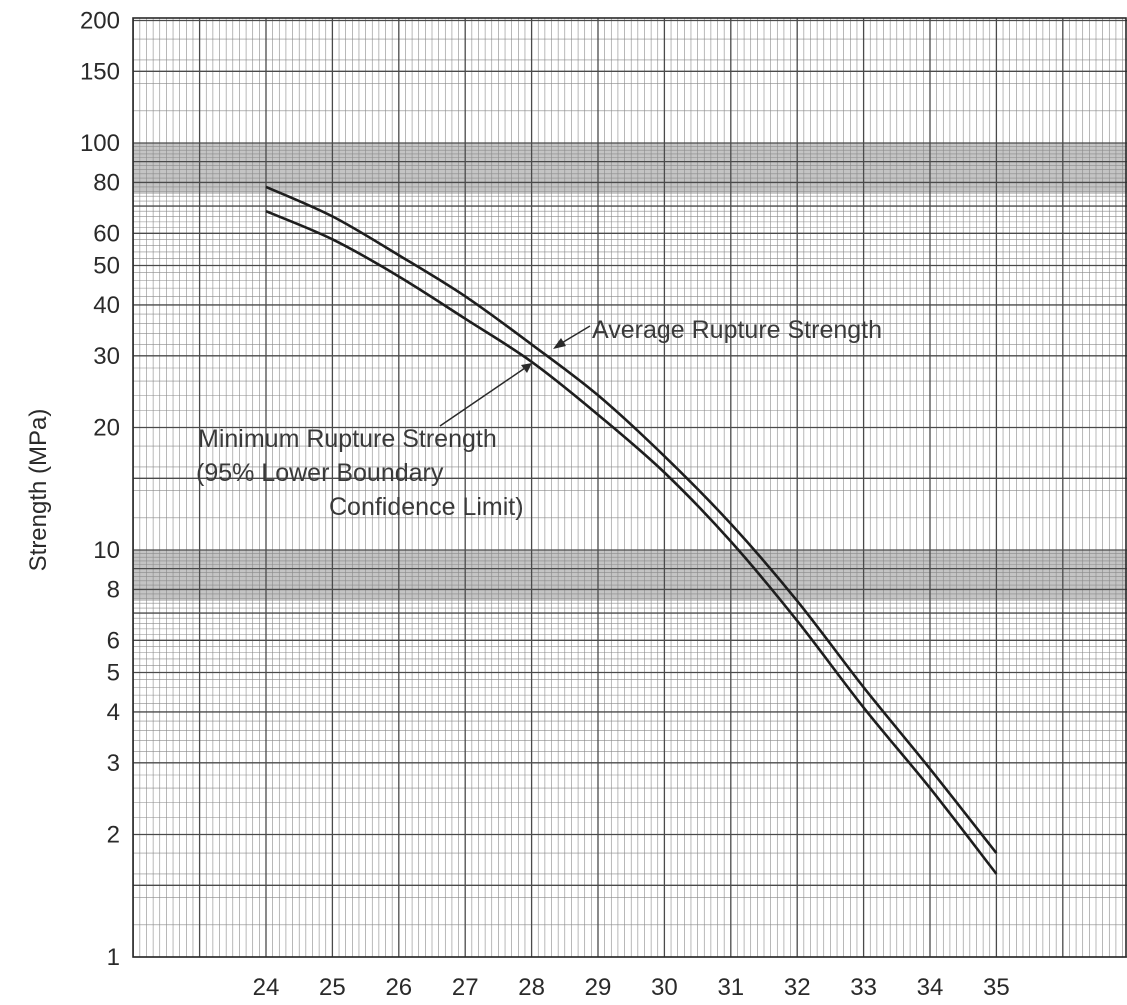 Image resolution: width=1127 pixels, height=1005 pixels. I want to click on x-tick-label: 34, so click(930, 987).